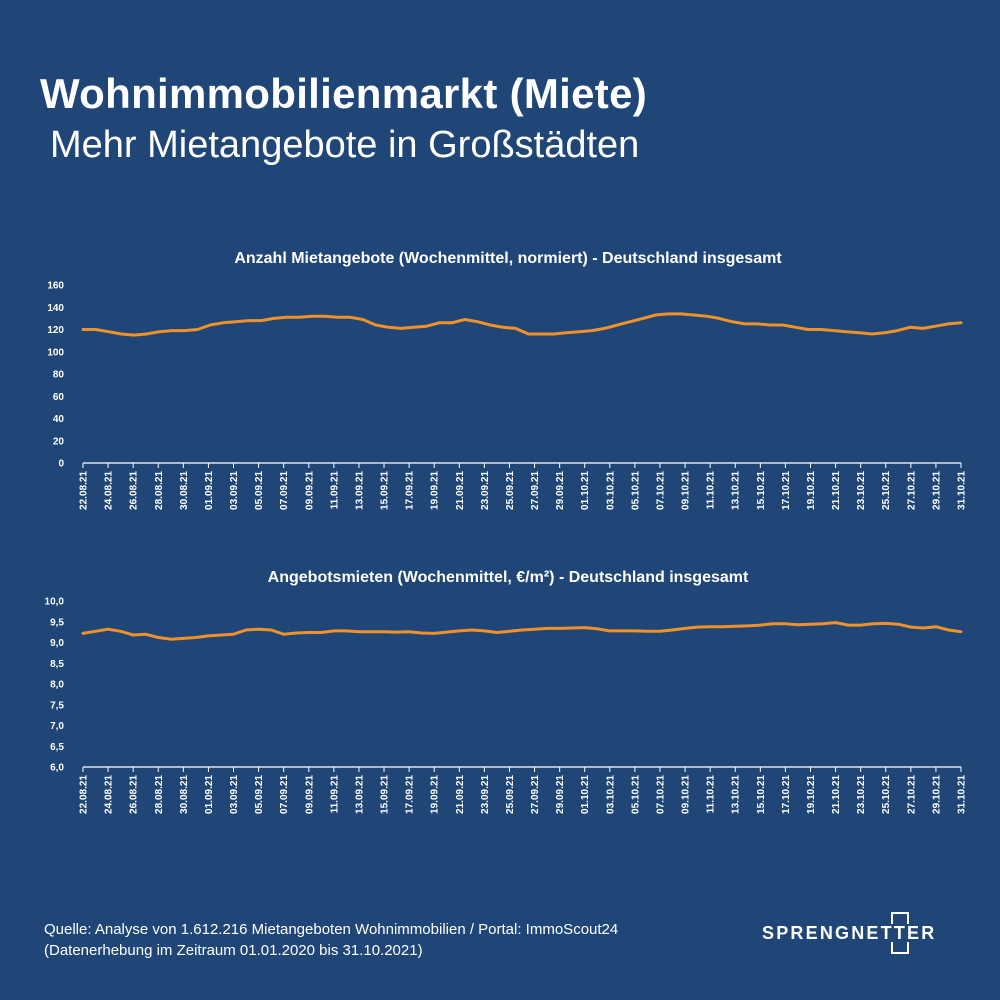 Image resolution: width=1000 pixels, height=1000 pixels. What do you see at coordinates (57, 685) in the screenshot?
I see `y-tick-label: 8,0` at bounding box center [57, 685].